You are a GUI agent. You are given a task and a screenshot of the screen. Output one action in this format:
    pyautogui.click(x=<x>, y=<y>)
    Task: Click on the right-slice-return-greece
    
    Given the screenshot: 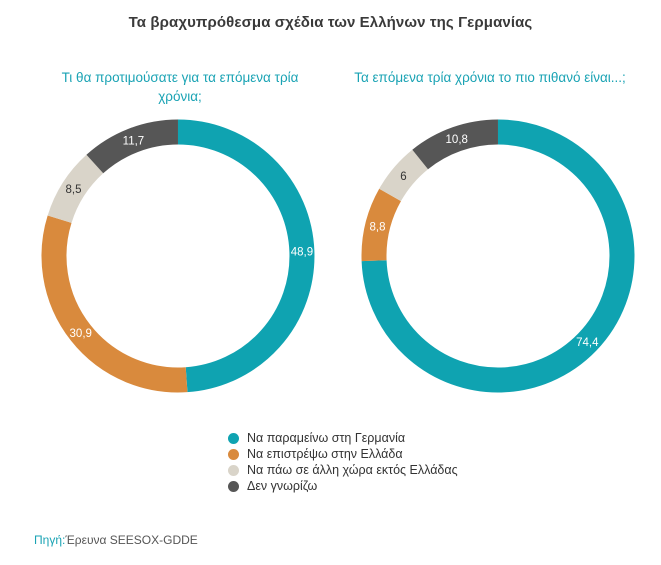 What is the action you would take?
    pyautogui.click(x=381, y=225)
    